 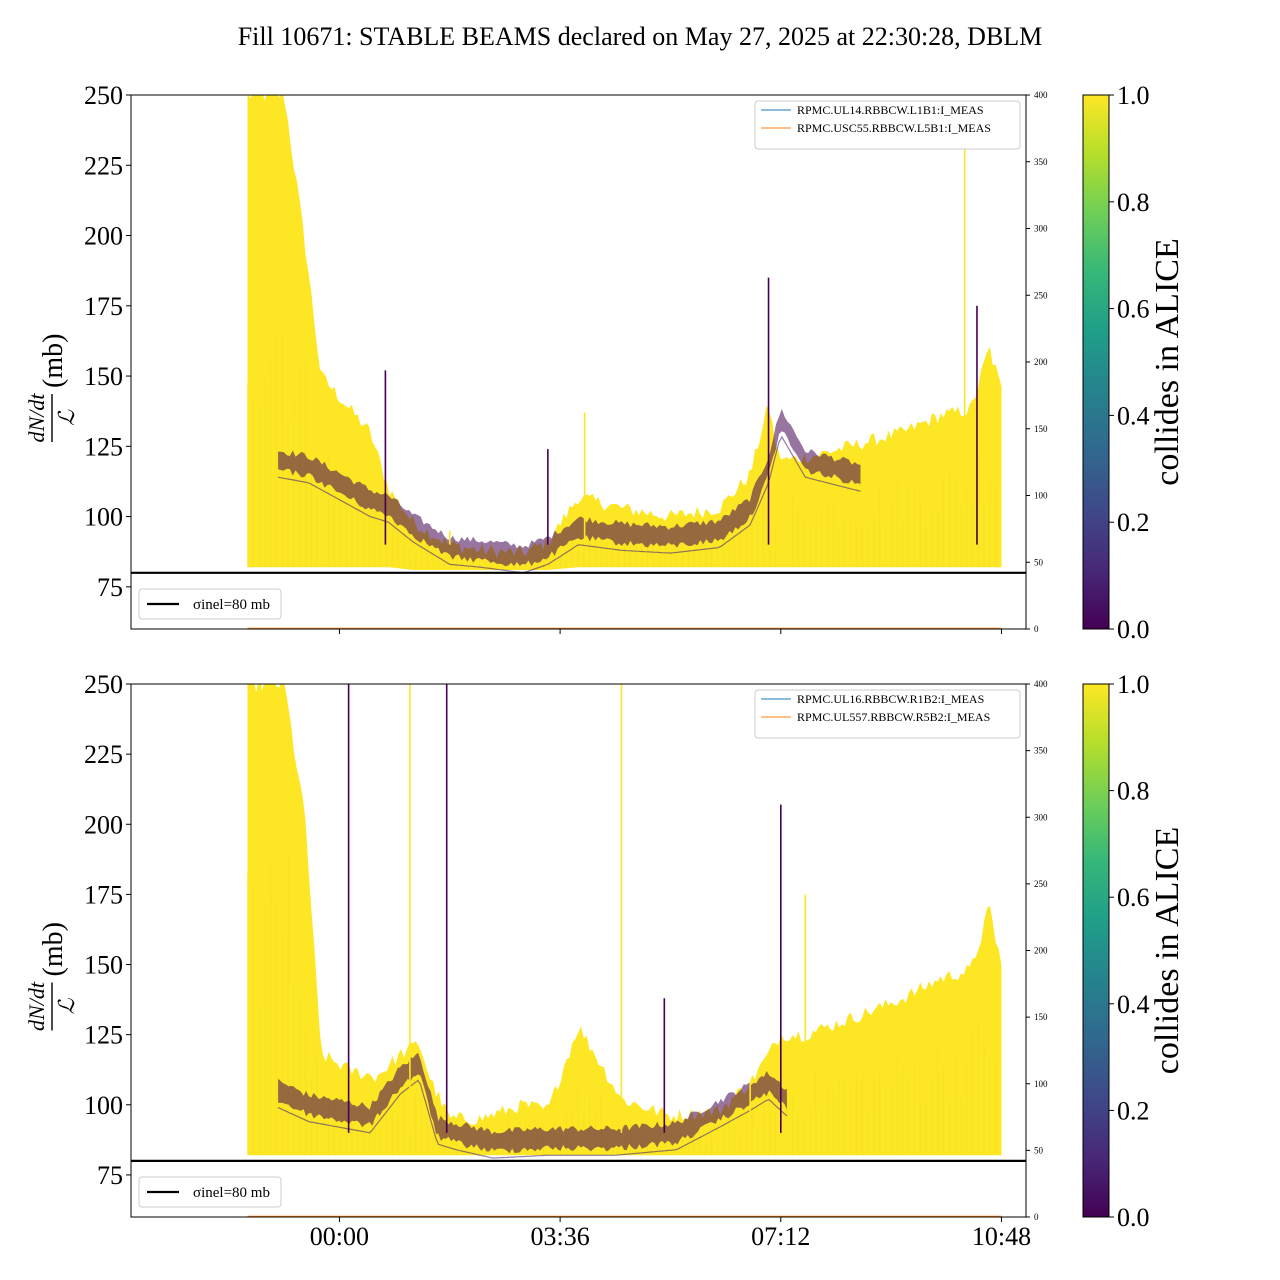 I want to click on x-tick-label: 07:12, so click(x=780, y=1236).